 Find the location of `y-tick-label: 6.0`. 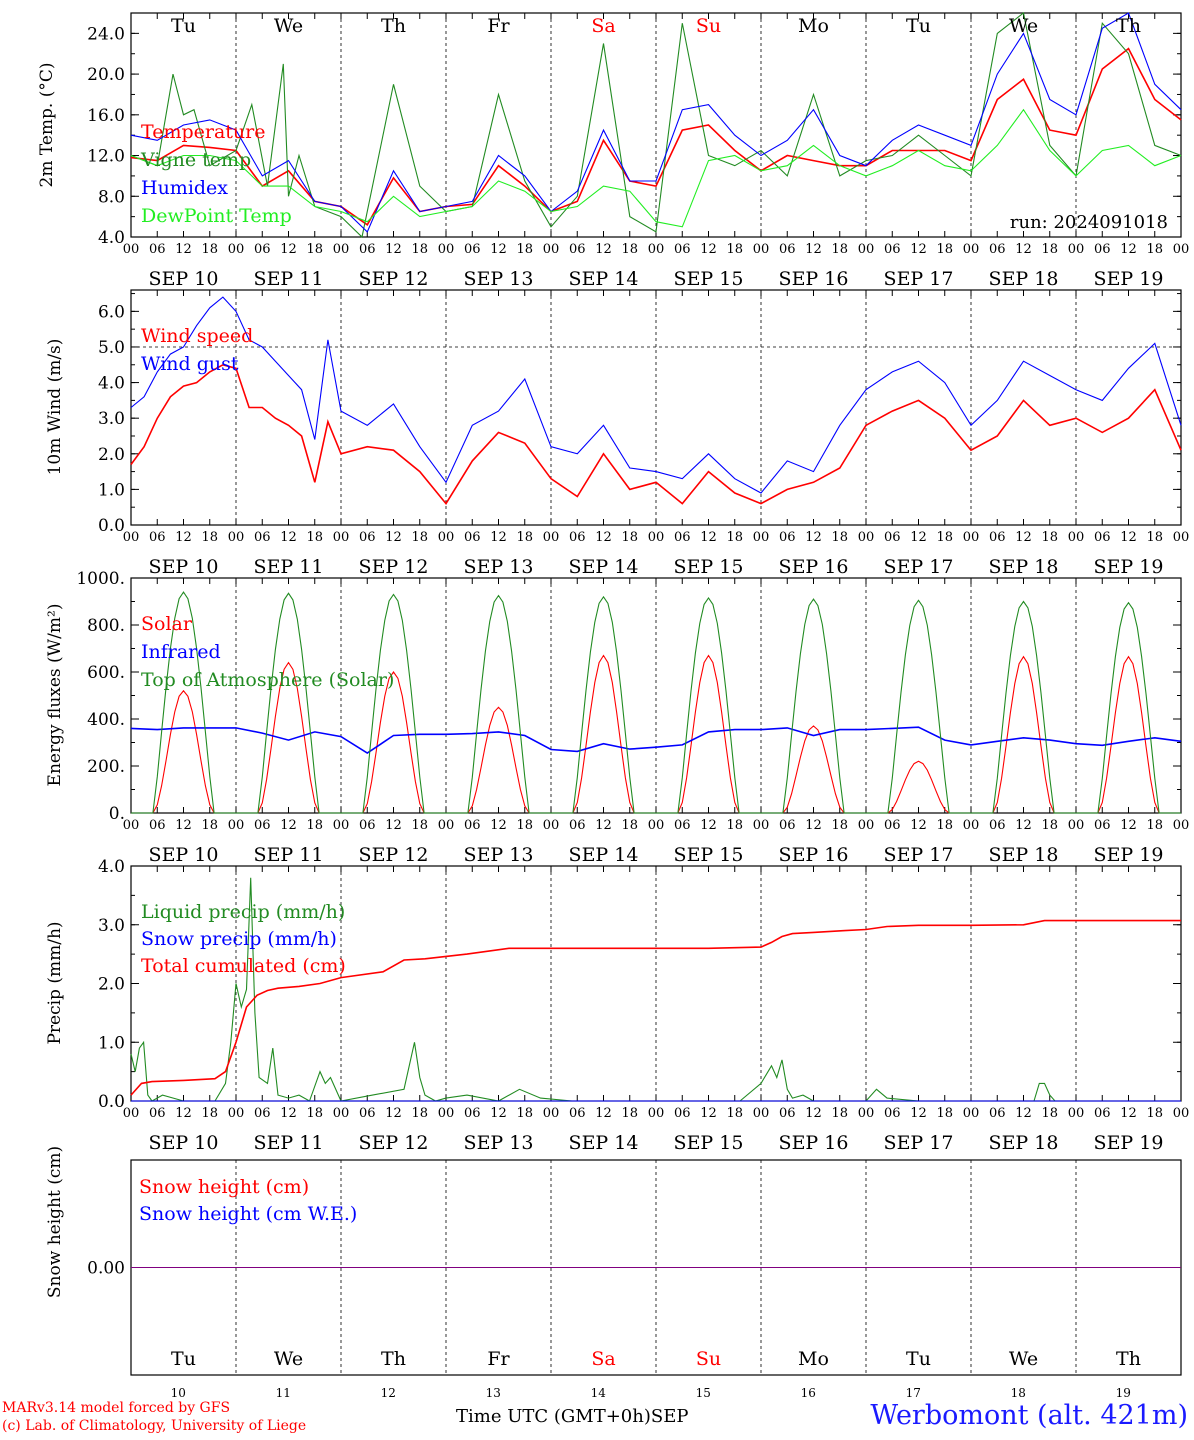

y-tick-label: 6.0 is located at coordinates (111, 312).